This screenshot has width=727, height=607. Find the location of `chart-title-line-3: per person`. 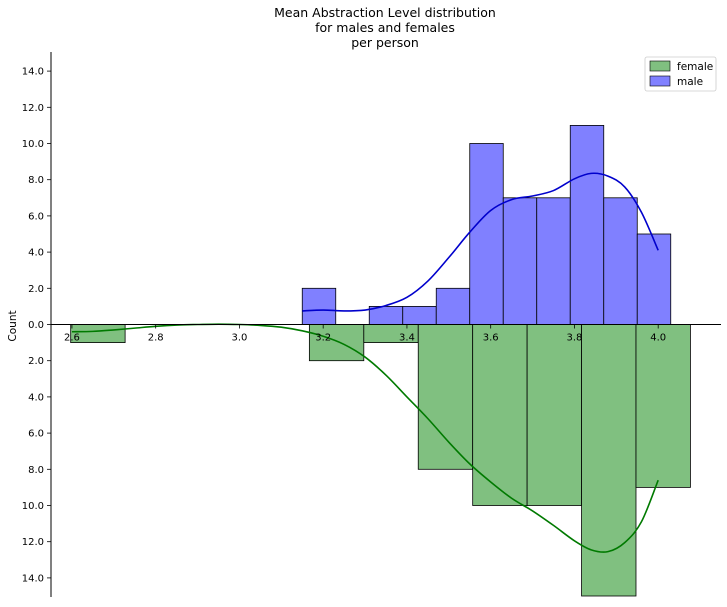

chart-title-line-3: per person is located at coordinates (385, 42).